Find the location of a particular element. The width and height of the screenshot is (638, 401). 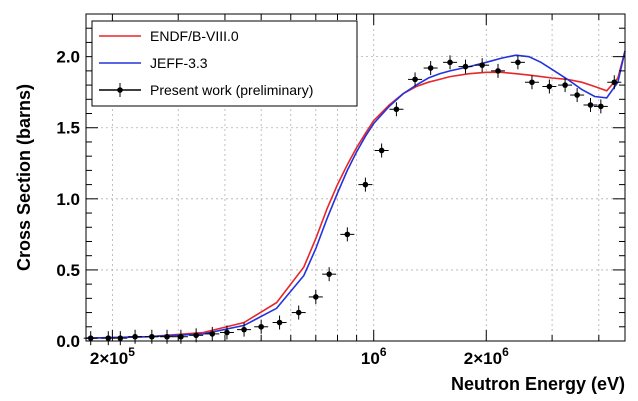

y-tick-label: 1.5 is located at coordinates (68, 128).